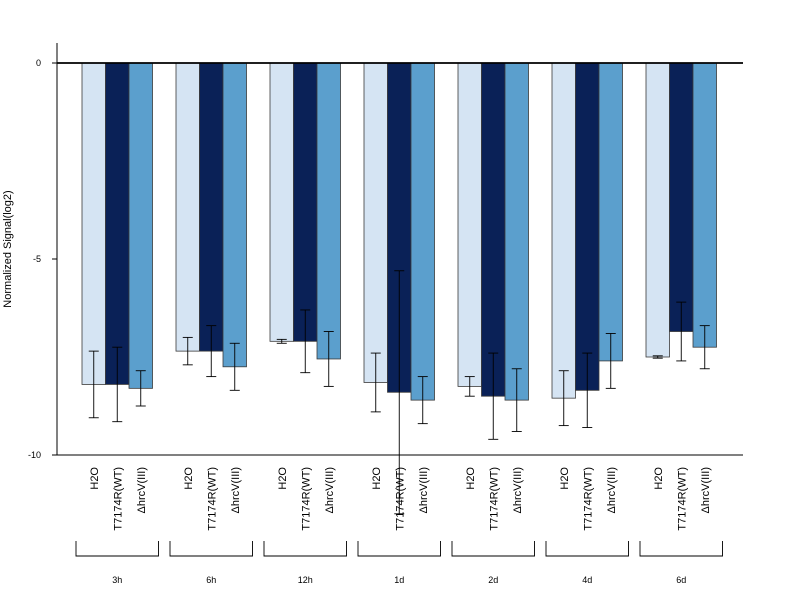 The width and height of the screenshot is (800, 600). Describe the element at coordinates (117, 580) in the screenshot. I see `group-label: 3h` at that location.